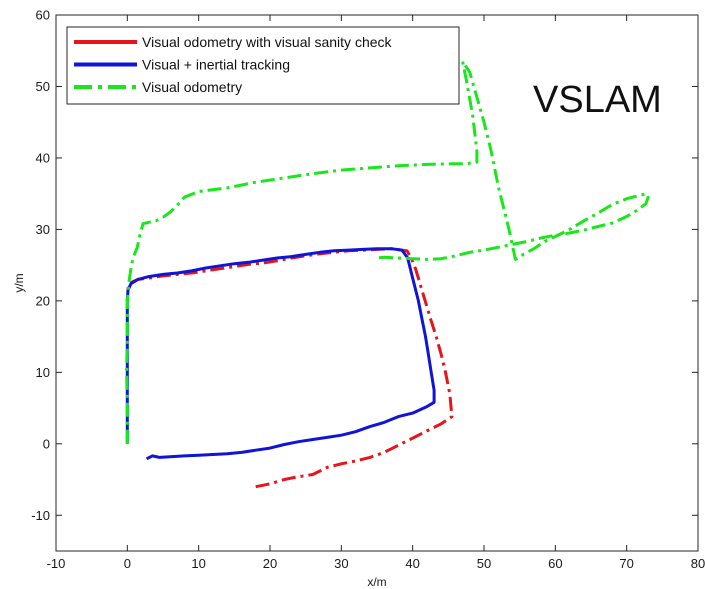 The image size is (705, 589). Describe the element at coordinates (698, 563) in the screenshot. I see `x-tick-label: 80` at that location.